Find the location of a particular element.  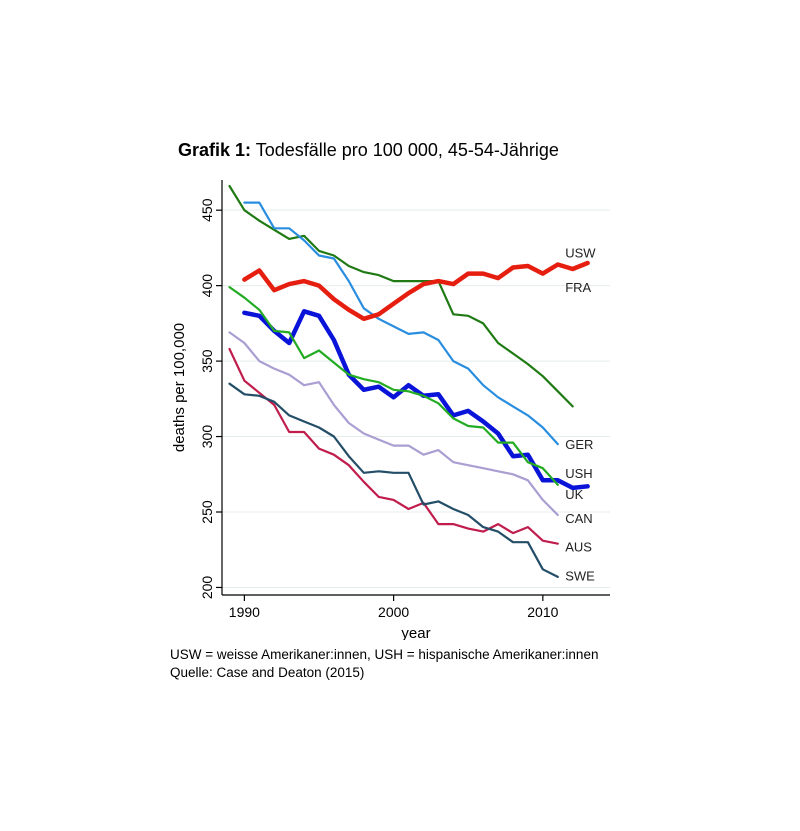

x-tick-label: 1990 is located at coordinates (244, 612).